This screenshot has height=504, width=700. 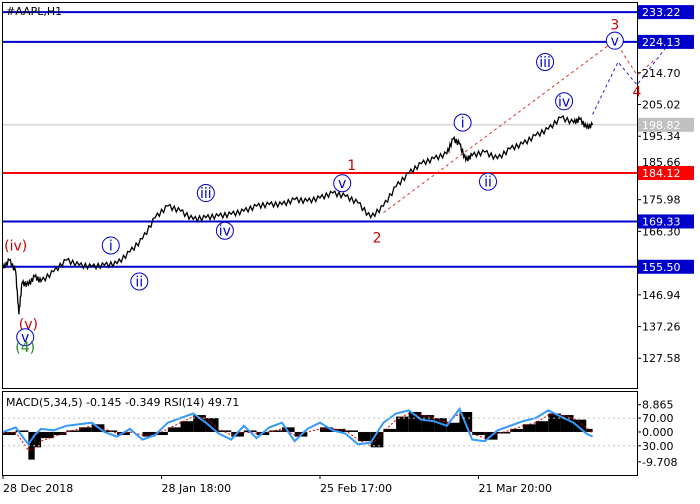 I want to click on current-price-label: 198.82, so click(x=661, y=125).